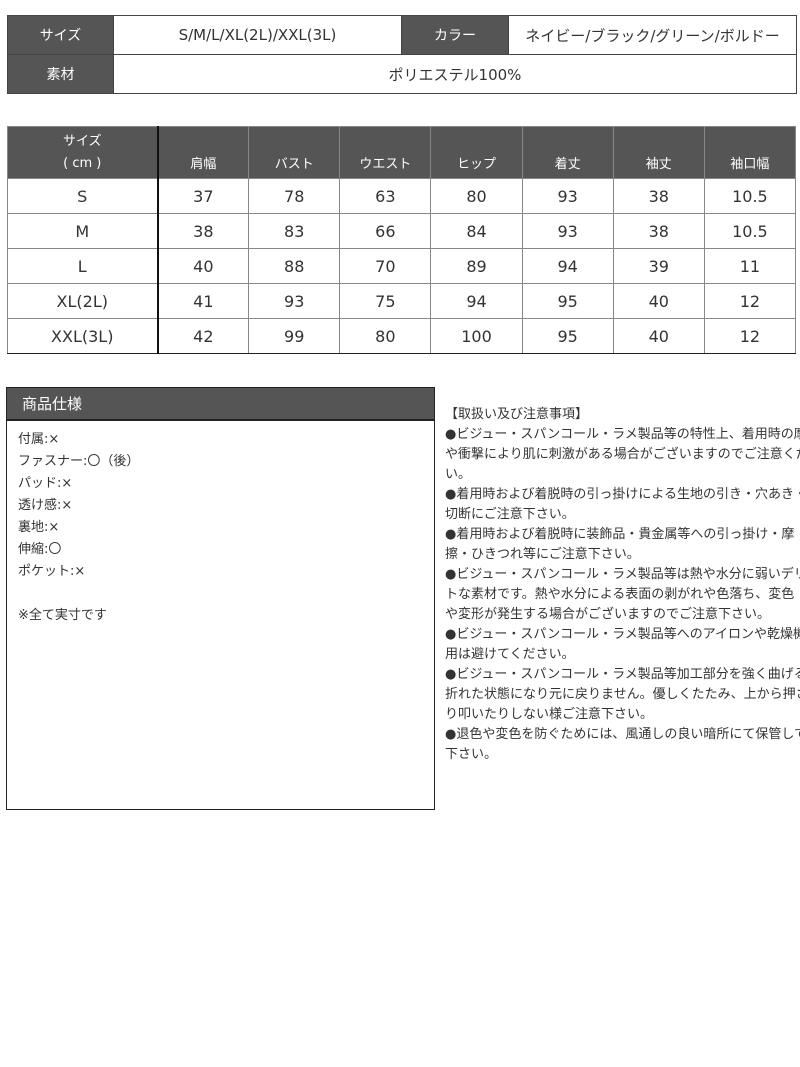 The width and height of the screenshot is (800, 1067). What do you see at coordinates (542, 554) in the screenshot?
I see `note-line: 擦・ひきつれ等にご注意下さい。` at bounding box center [542, 554].